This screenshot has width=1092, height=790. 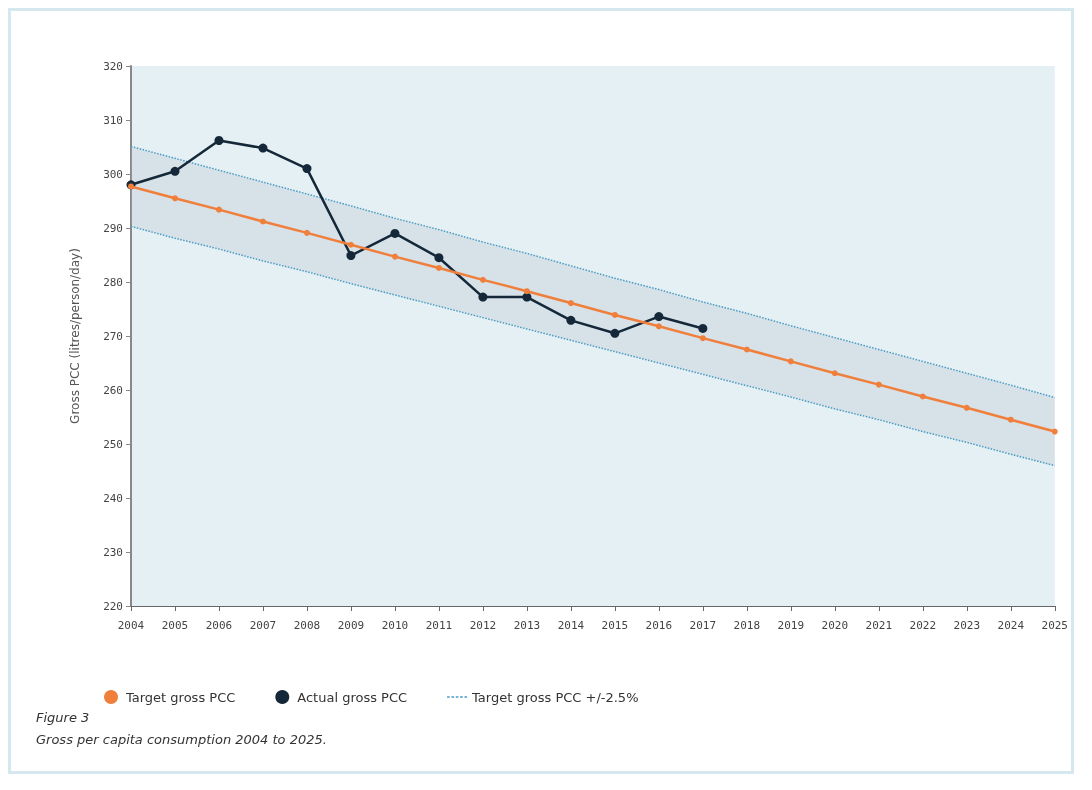 I want to click on x-tick-label: 2022, so click(x=923, y=625).